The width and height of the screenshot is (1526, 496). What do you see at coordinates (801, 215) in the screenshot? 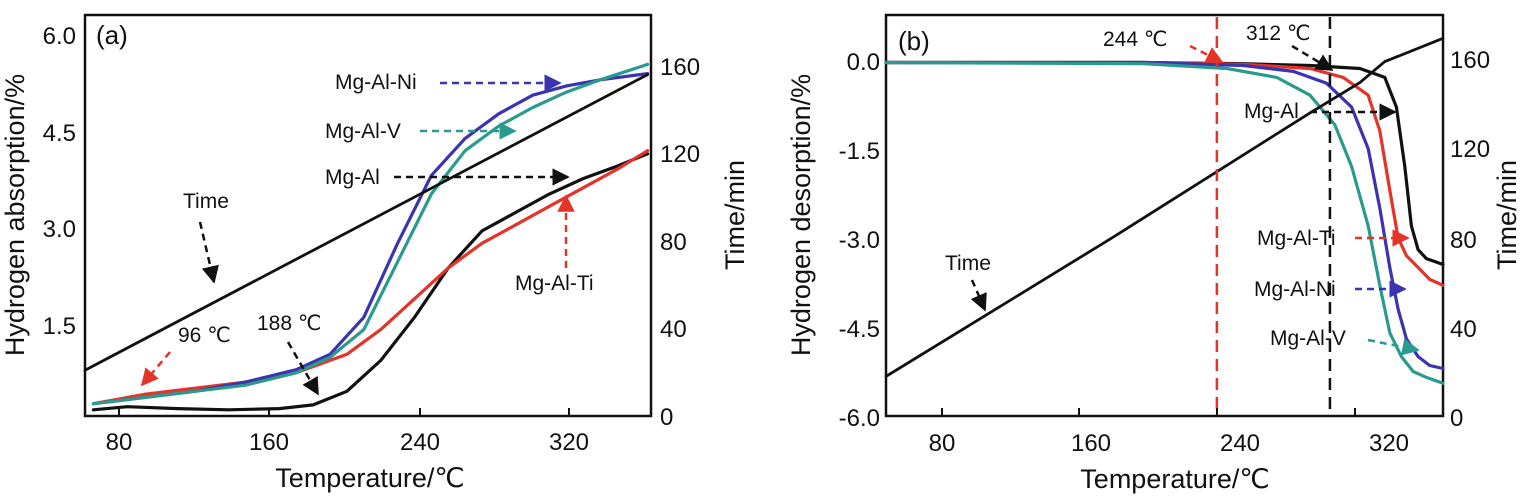
I see `y-axis-label-b: Hydrogen desorption/%` at bounding box center [801, 215].